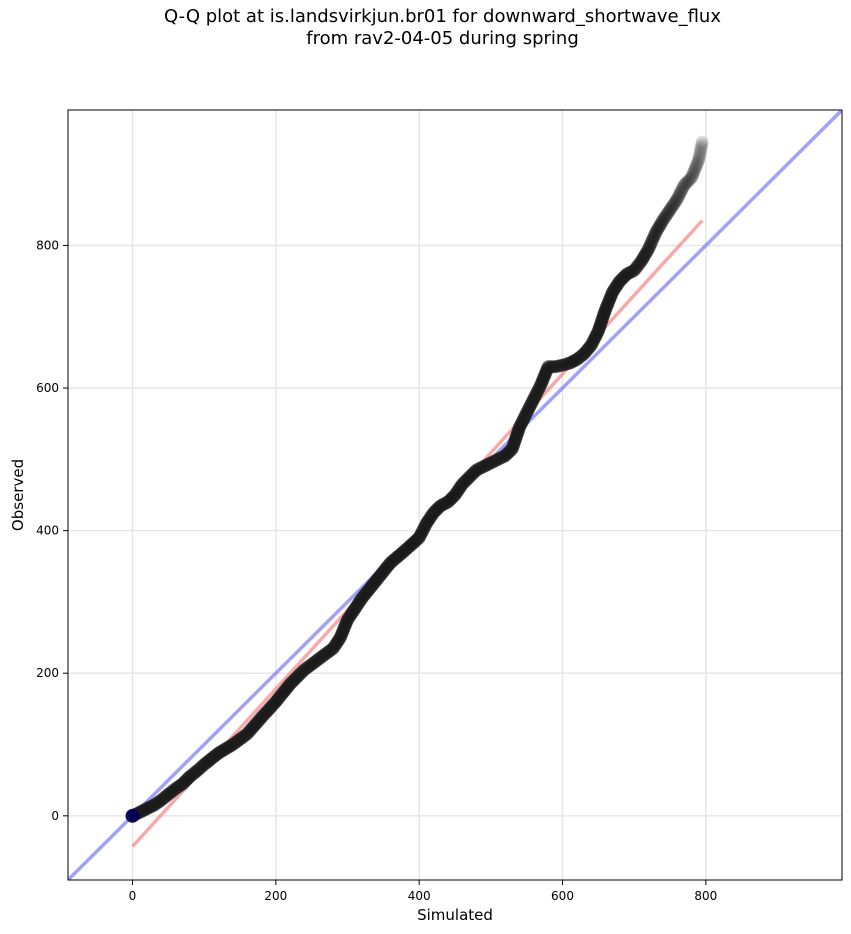  What do you see at coordinates (47, 673) in the screenshot?
I see `y-tick-label: 200` at bounding box center [47, 673].